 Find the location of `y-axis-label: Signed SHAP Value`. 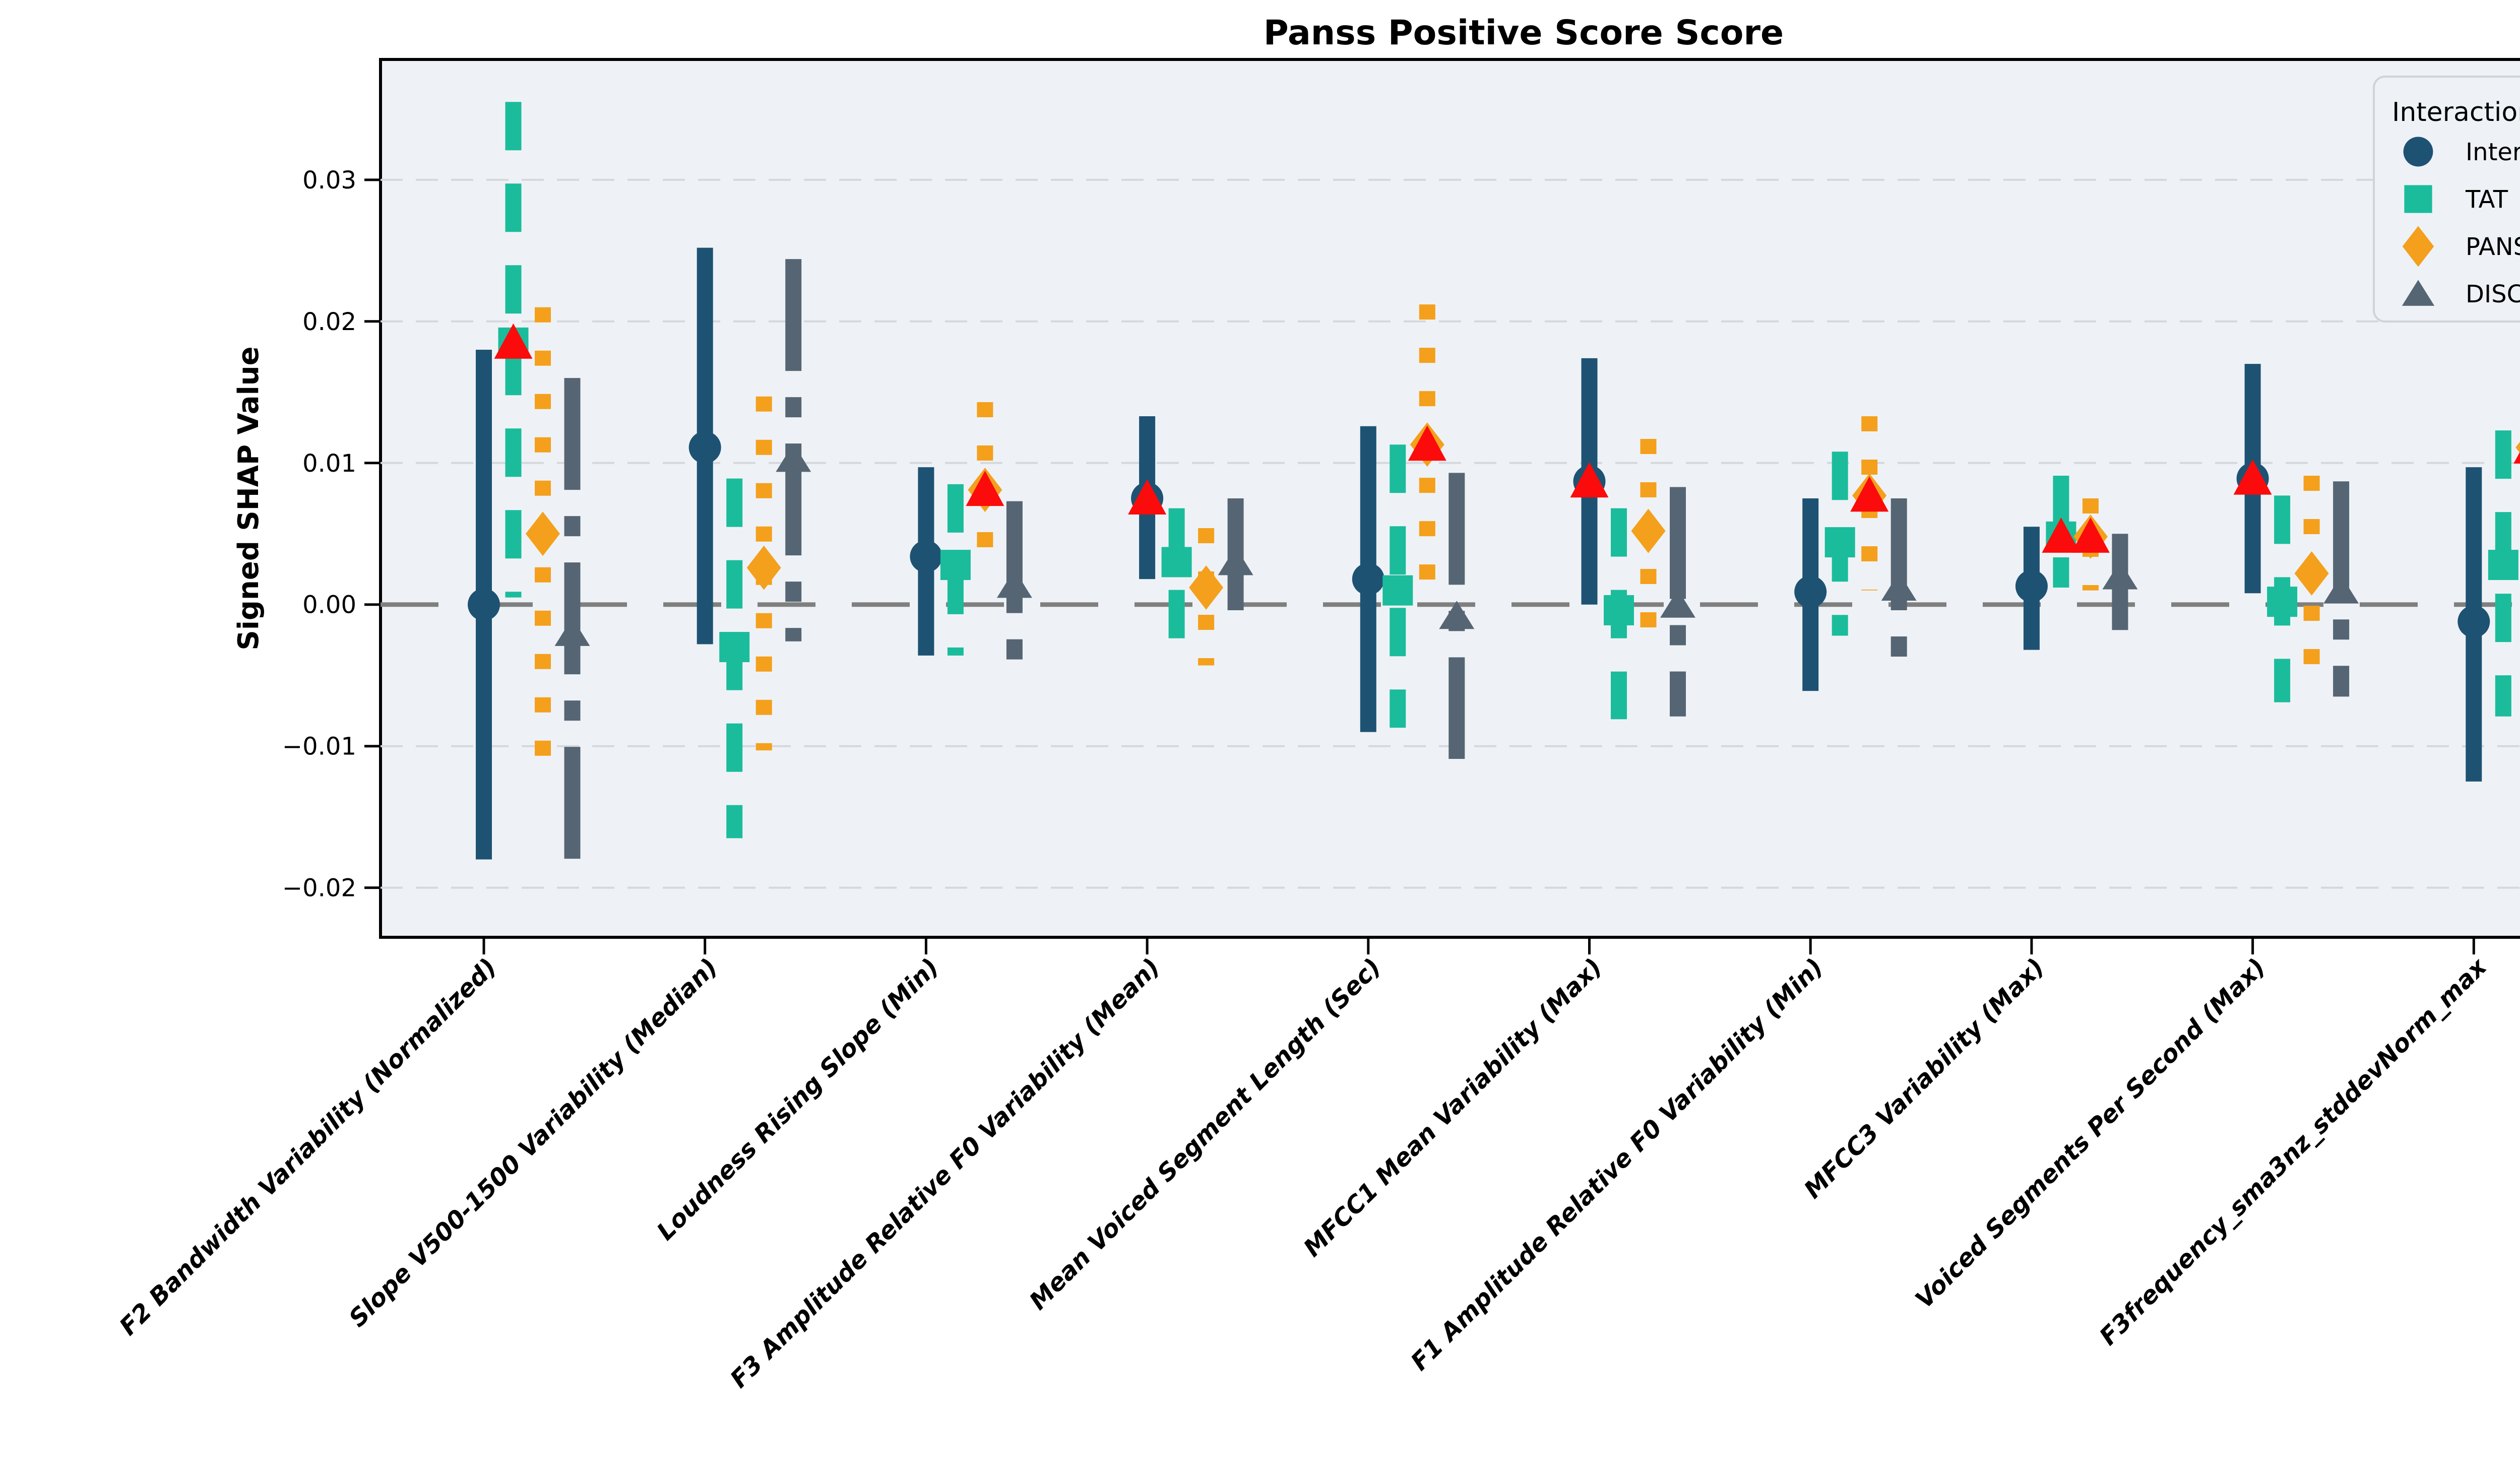

y-axis-label: Signed SHAP Value is located at coordinates (248, 498).